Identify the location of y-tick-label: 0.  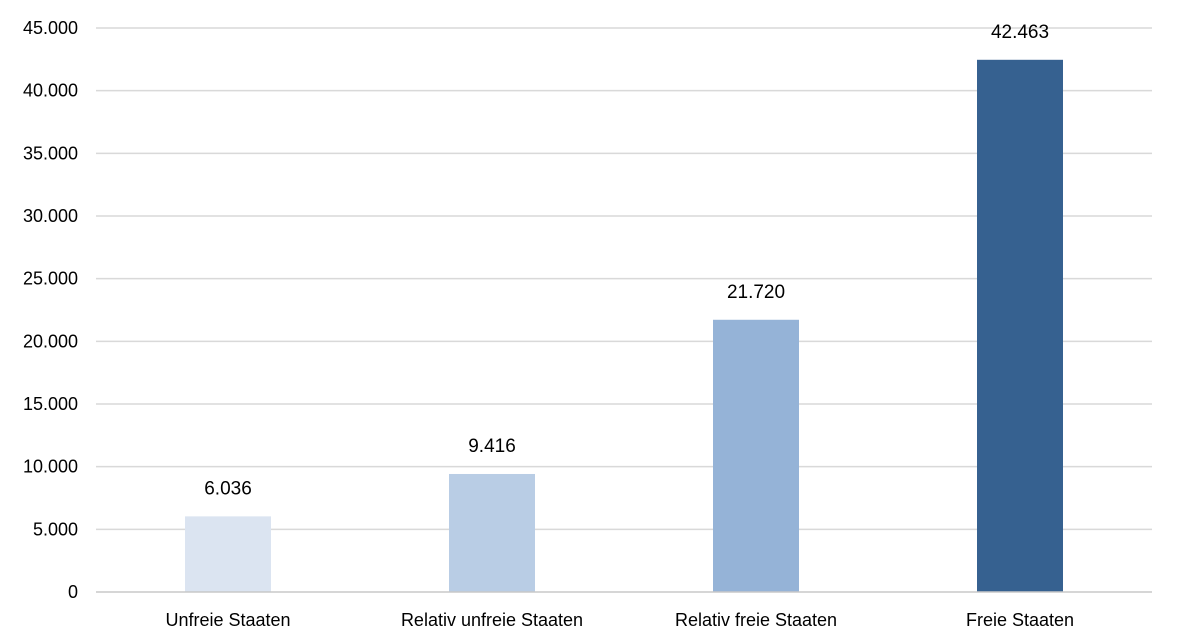
(73, 592).